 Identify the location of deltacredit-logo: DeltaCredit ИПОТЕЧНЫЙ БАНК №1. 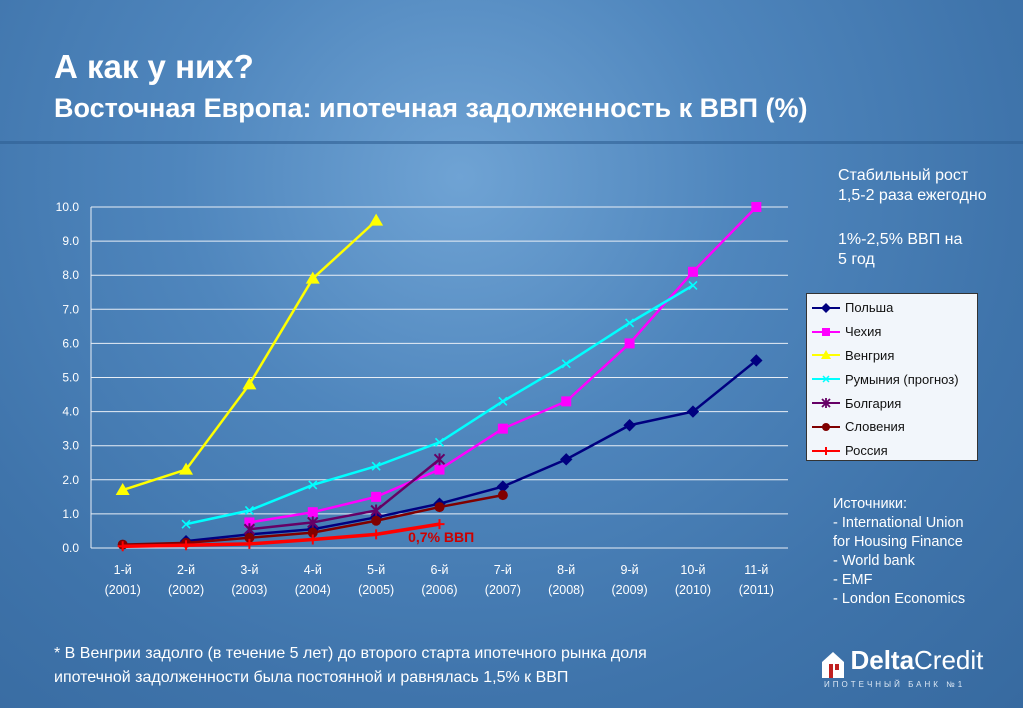
(901, 667).